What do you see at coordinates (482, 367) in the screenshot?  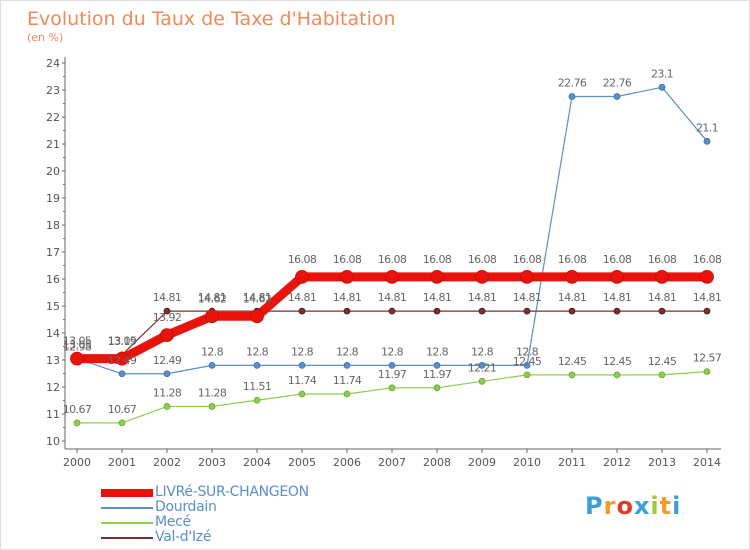 I see `data-label: 12.21` at bounding box center [482, 367].